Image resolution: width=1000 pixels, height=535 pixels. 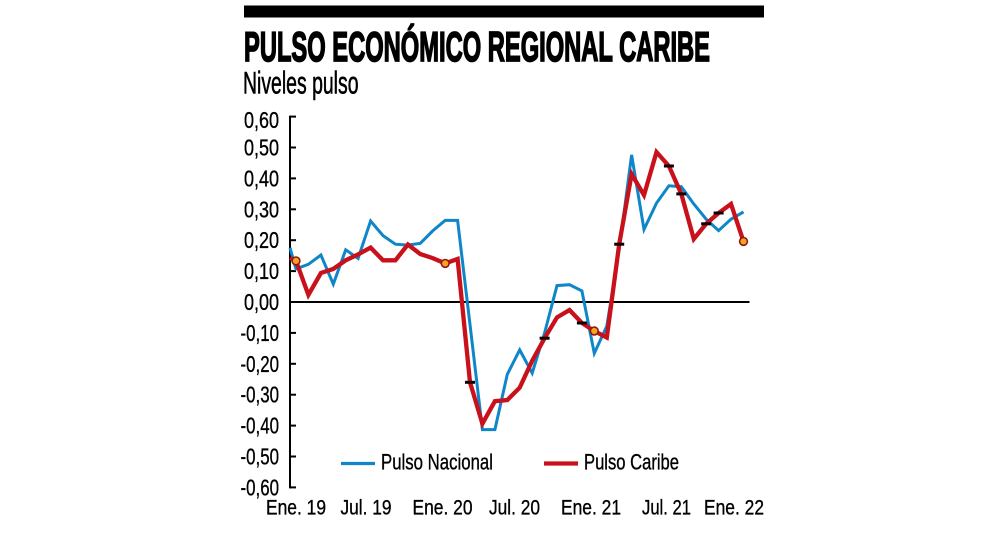 I want to click on svg-text: Niveles pulso, so click(x=301, y=83).